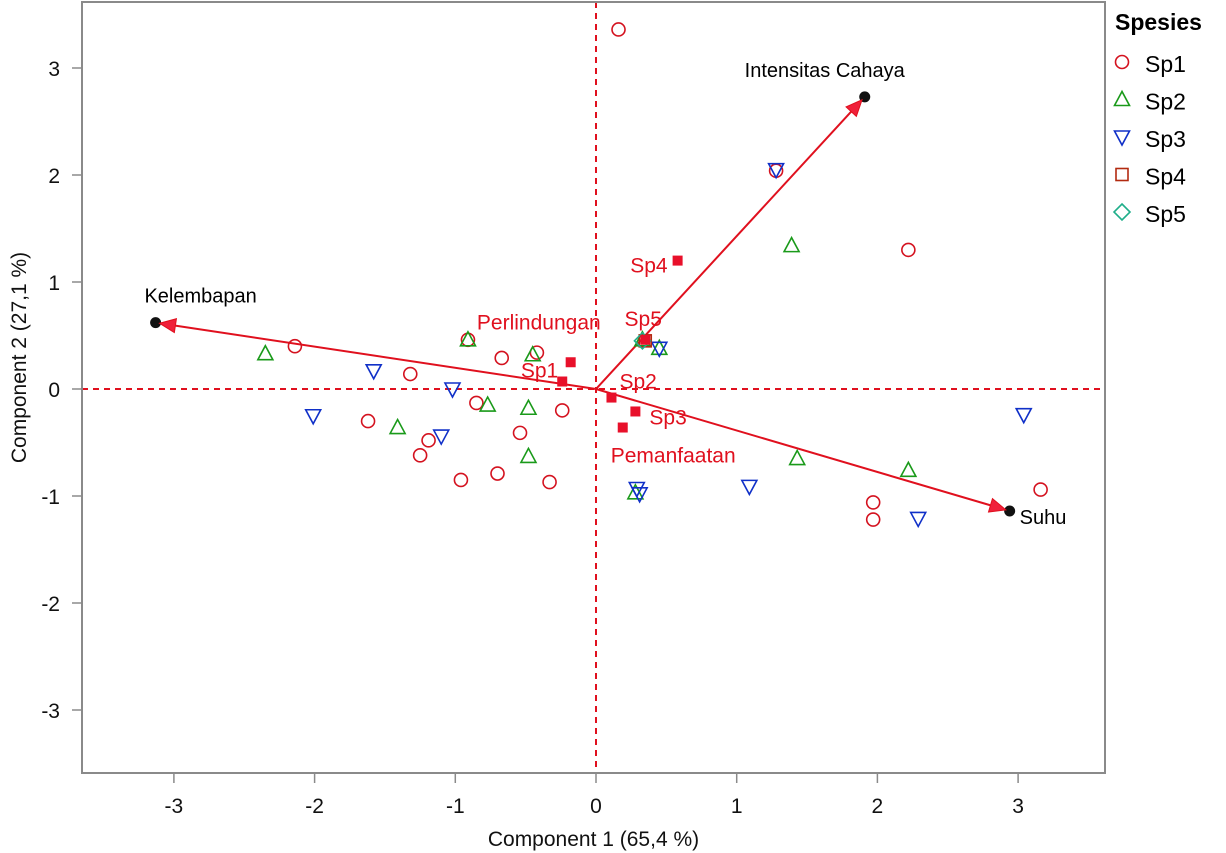 Image resolution: width=1226 pixels, height=853 pixels. What do you see at coordinates (1165, 214) in the screenshot?
I see `legend-label: Sp5` at bounding box center [1165, 214].